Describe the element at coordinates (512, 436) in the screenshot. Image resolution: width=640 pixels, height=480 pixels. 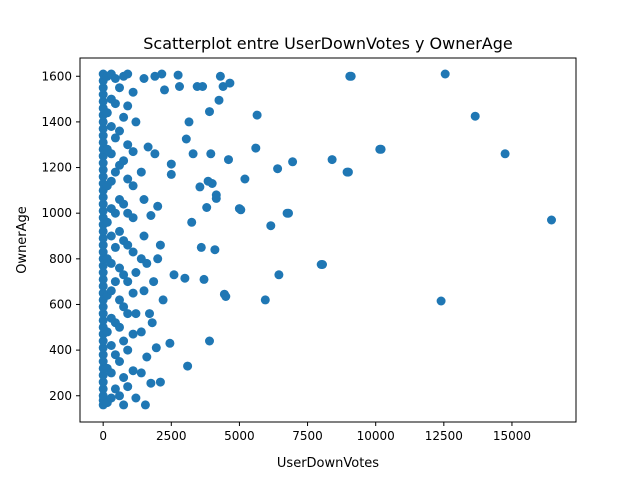
I see `x-tick-label: 15000` at that location.